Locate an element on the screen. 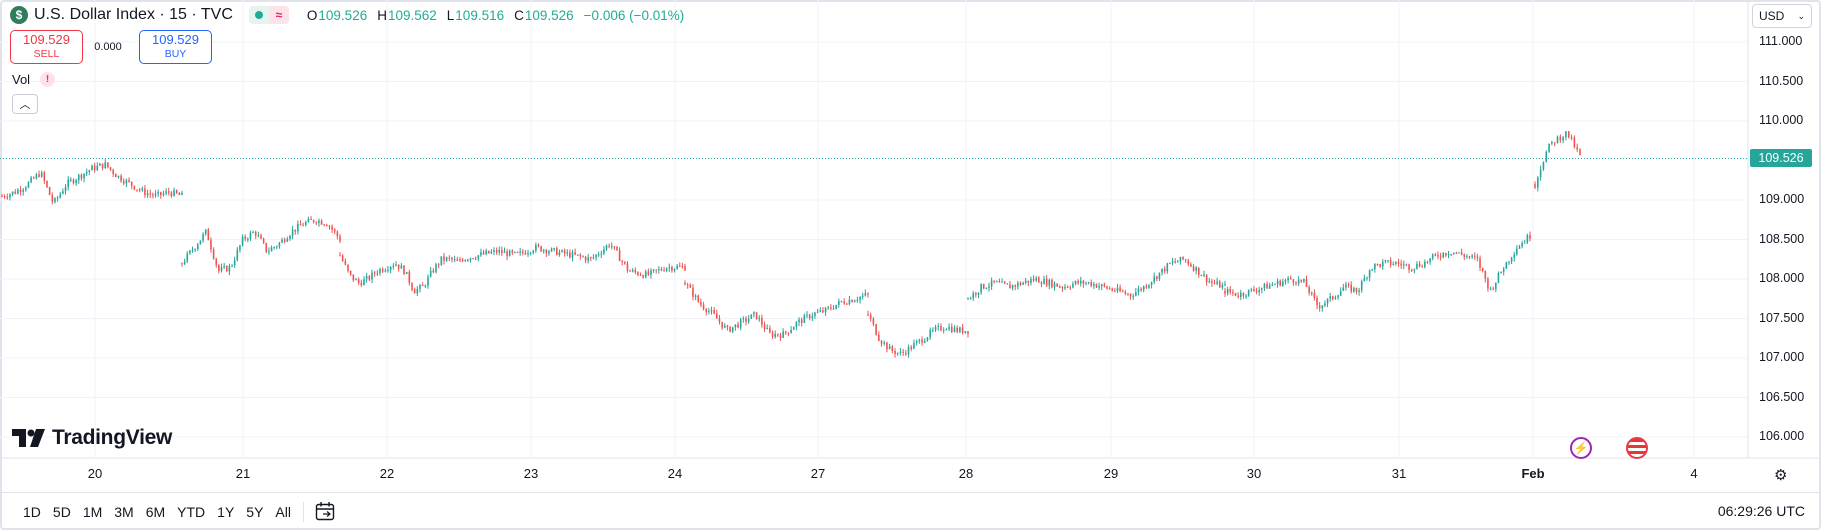  sell-button: 109.529 SELL is located at coordinates (46, 47).